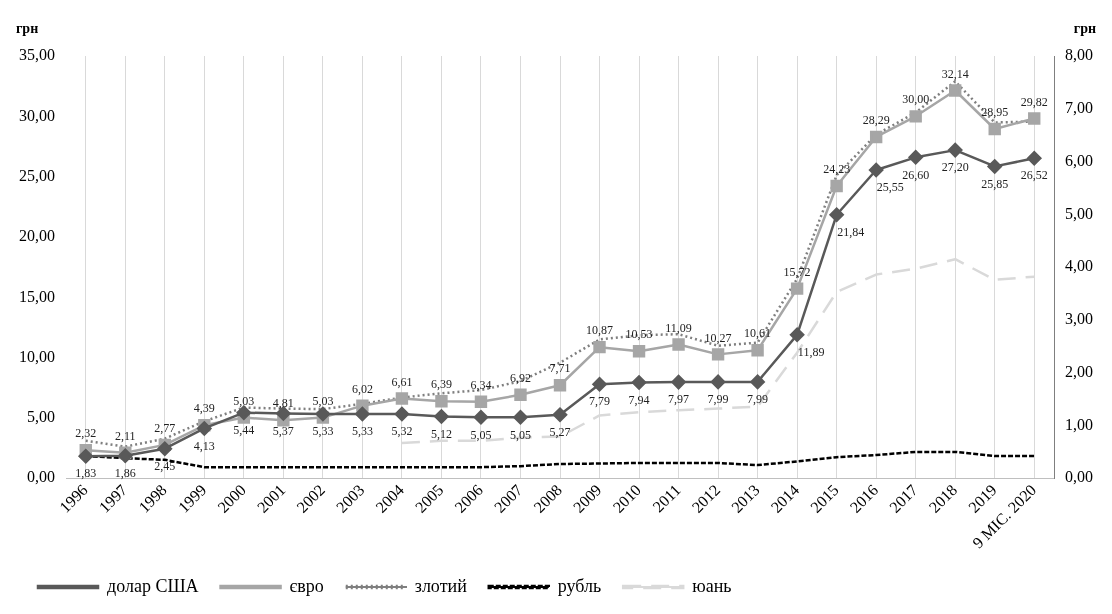  What do you see at coordinates (1079, 477) in the screenshot?
I see `y2-tick-label: 0,00` at bounding box center [1079, 477].